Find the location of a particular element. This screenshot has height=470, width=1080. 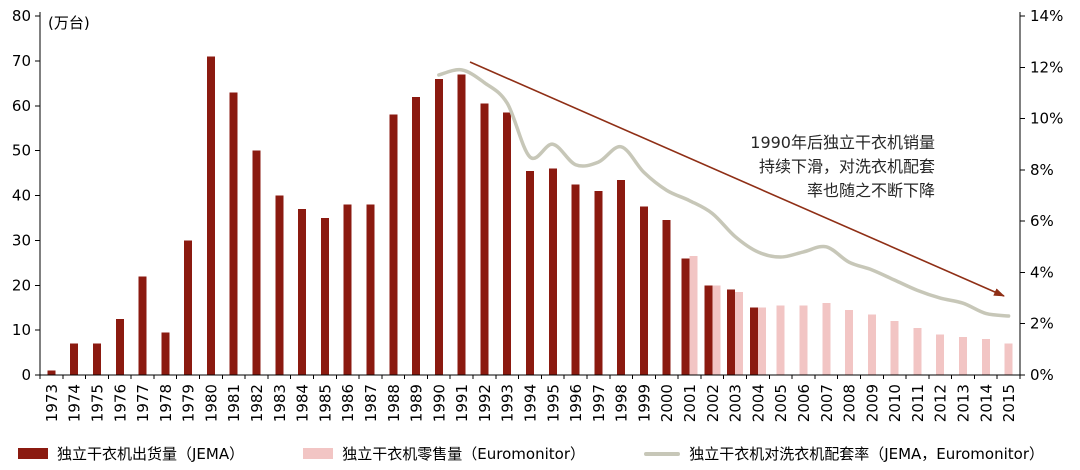

year-label: 1989 is located at coordinates (417, 403).